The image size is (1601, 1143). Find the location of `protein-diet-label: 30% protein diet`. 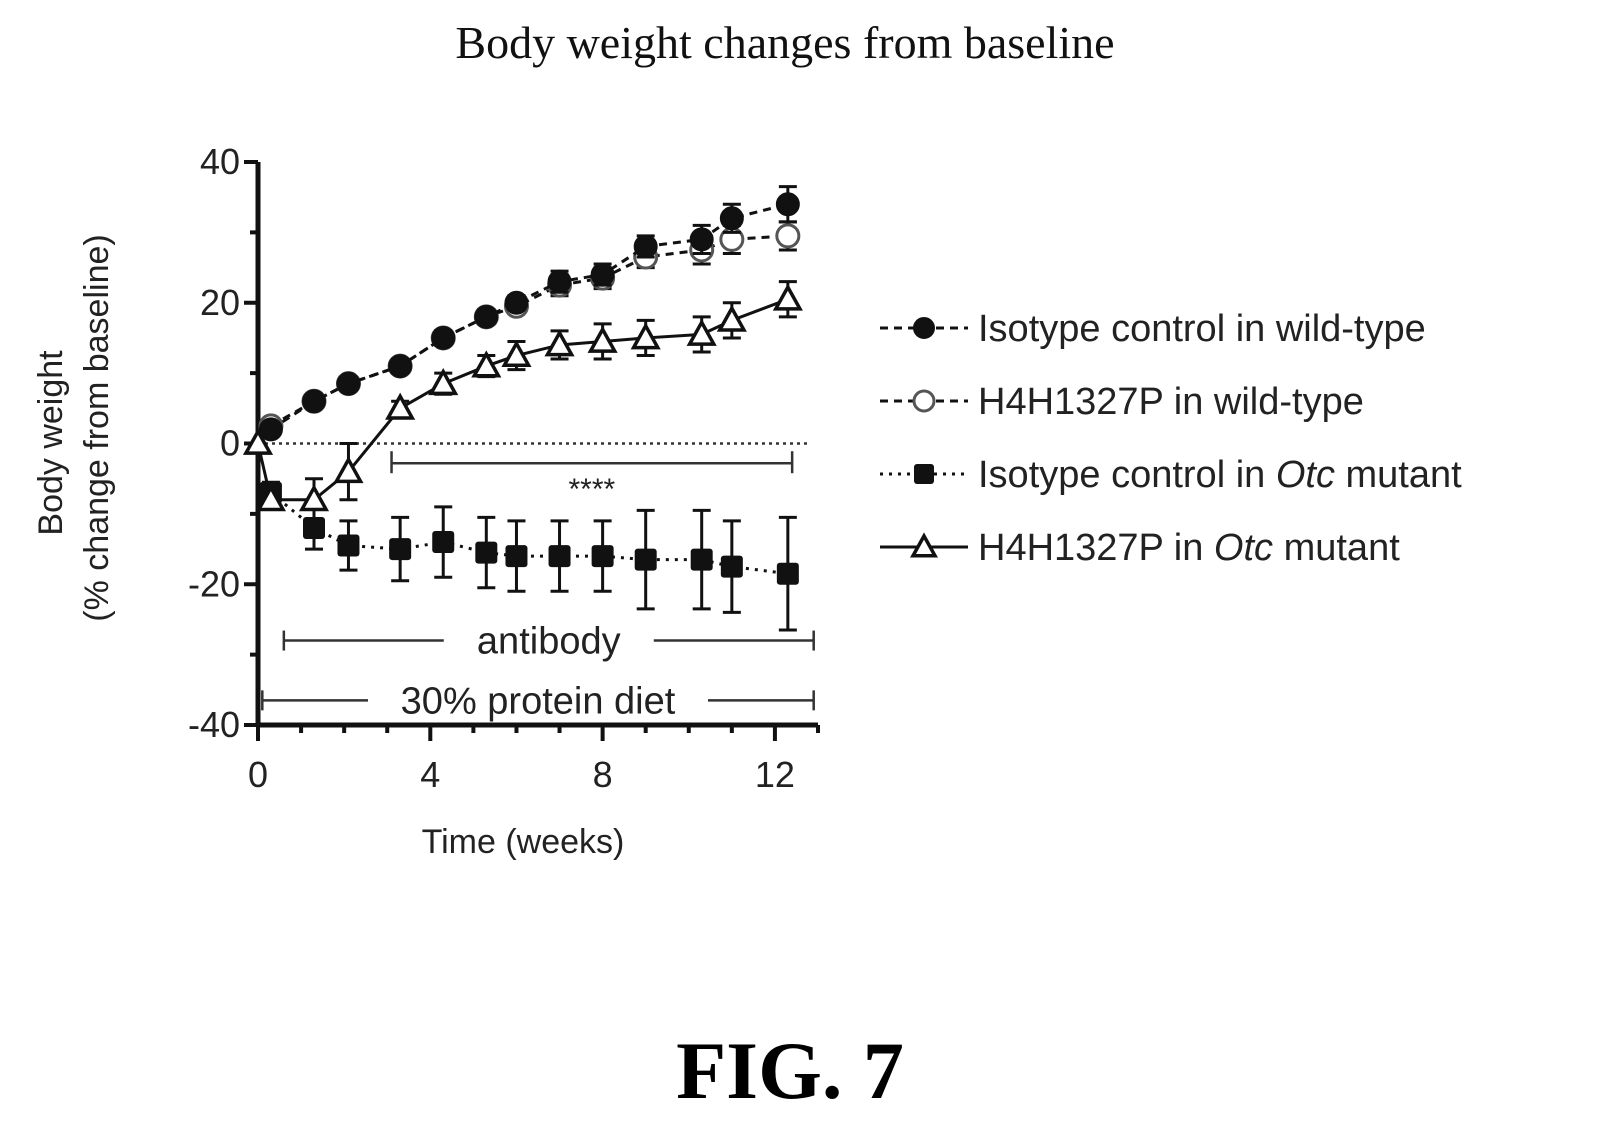

protein-diet-label: 30% protein diet is located at coordinates (538, 701).